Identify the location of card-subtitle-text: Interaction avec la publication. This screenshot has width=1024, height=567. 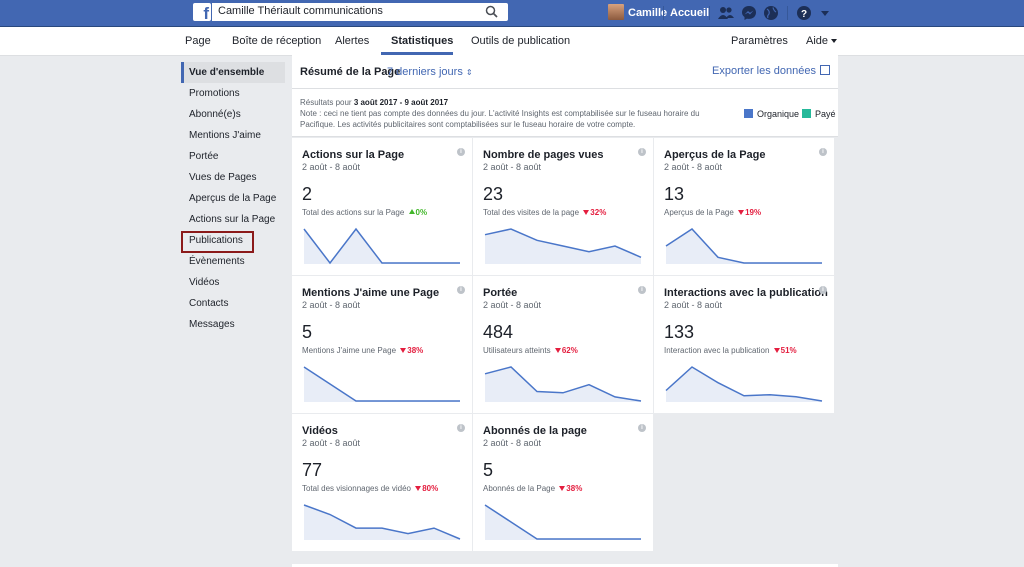
(717, 350).